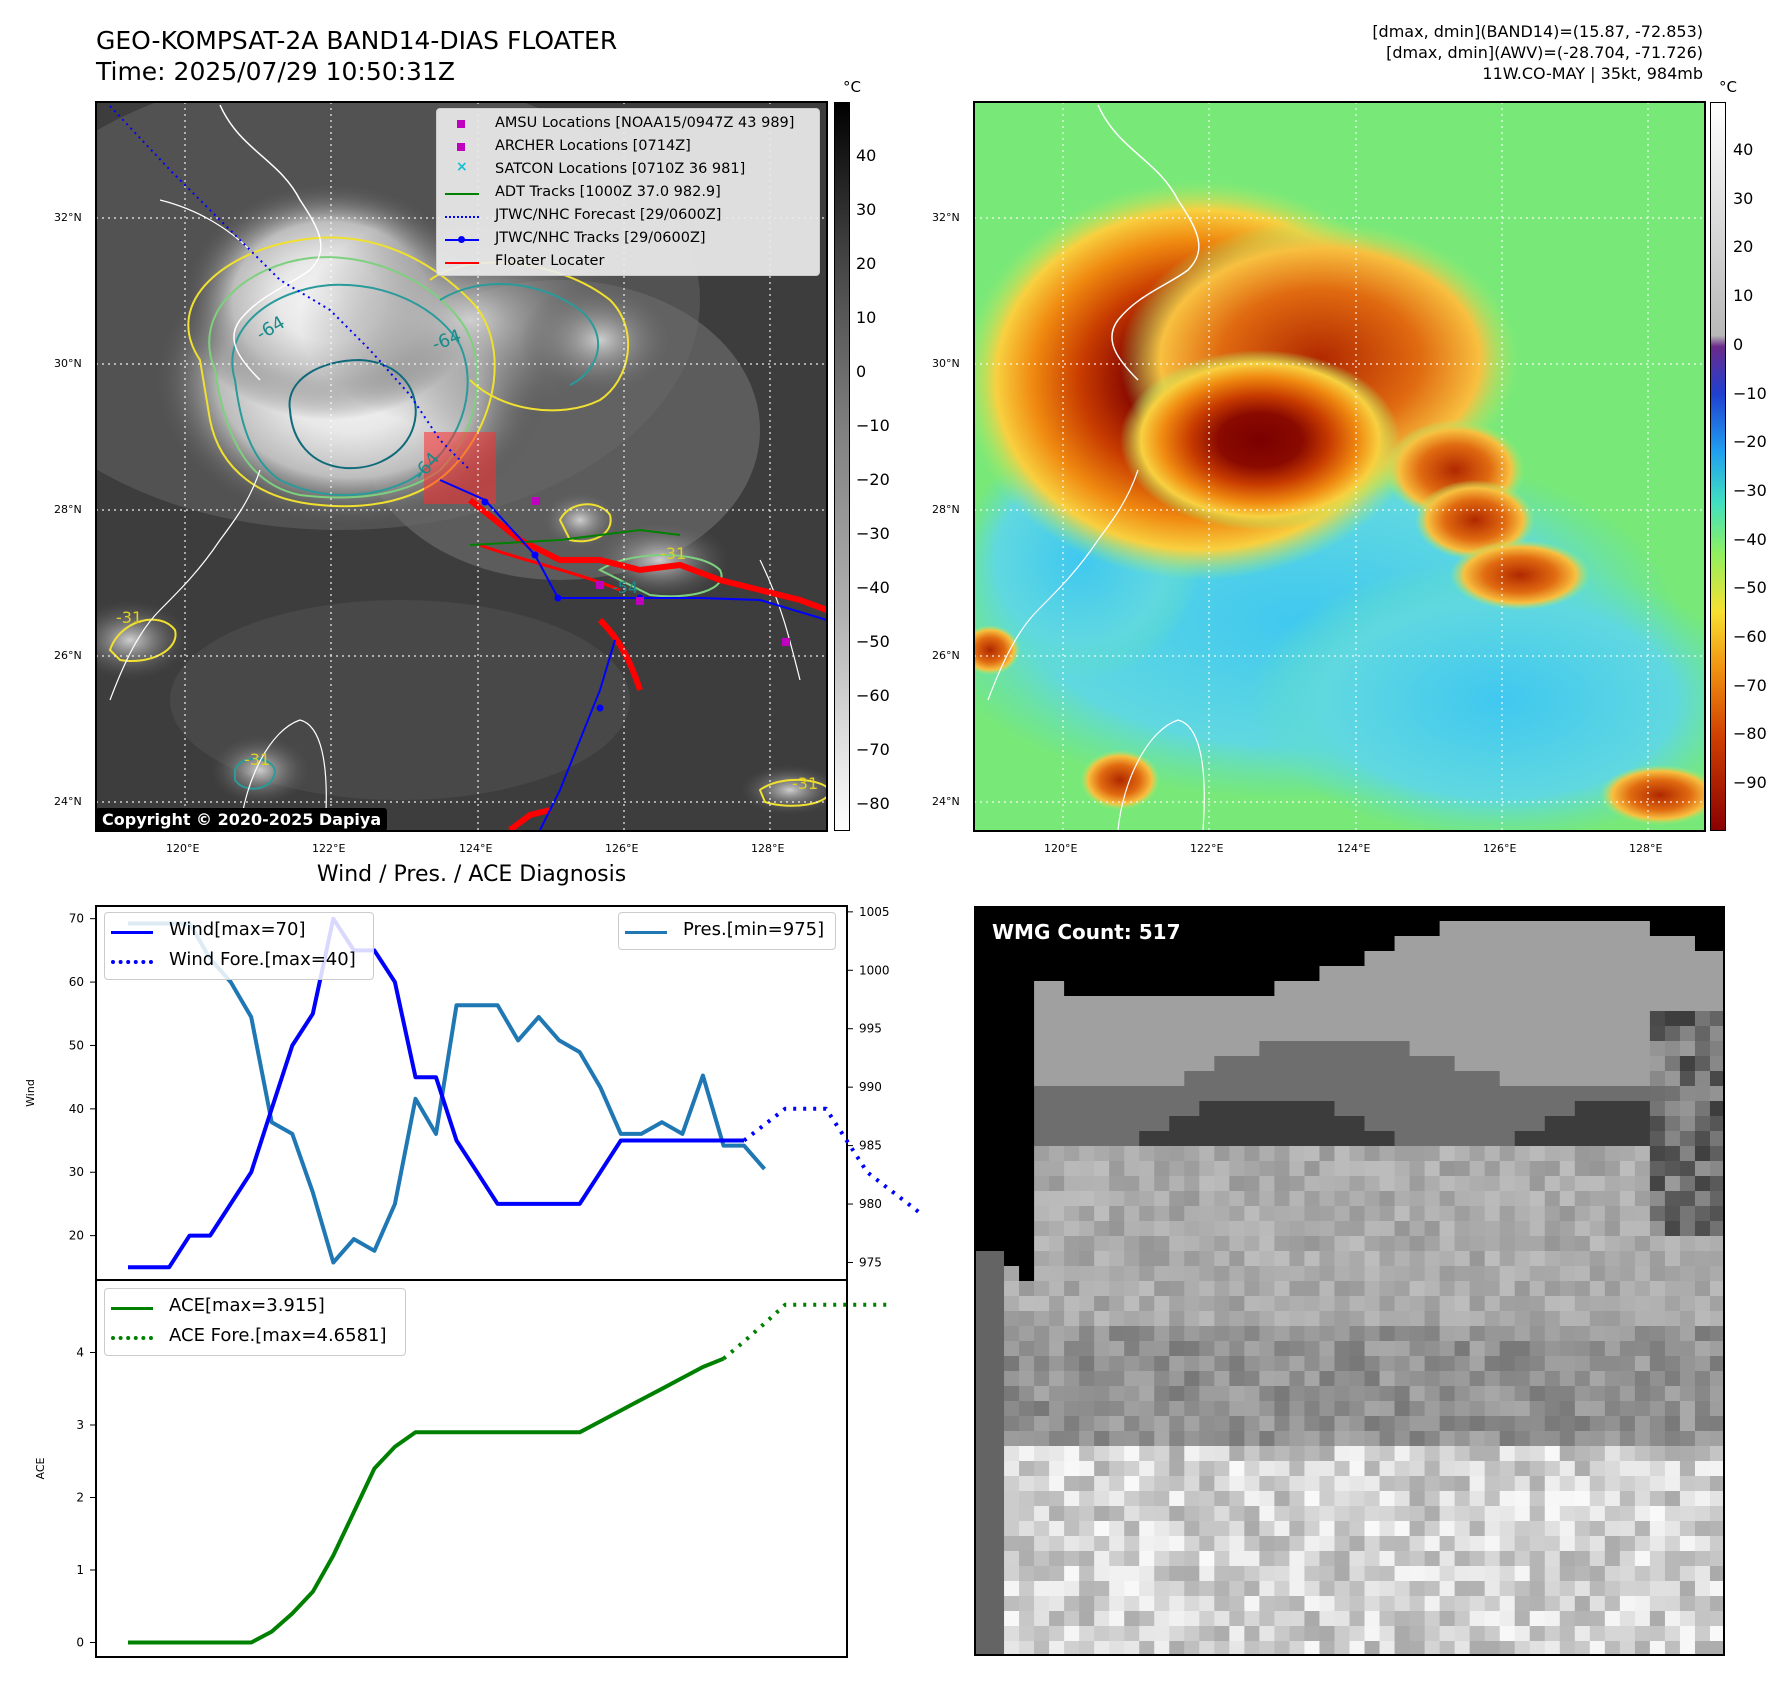 This screenshot has height=1690, width=1788. I want to click on colorbar-tick-label: 40, so click(1743, 149).